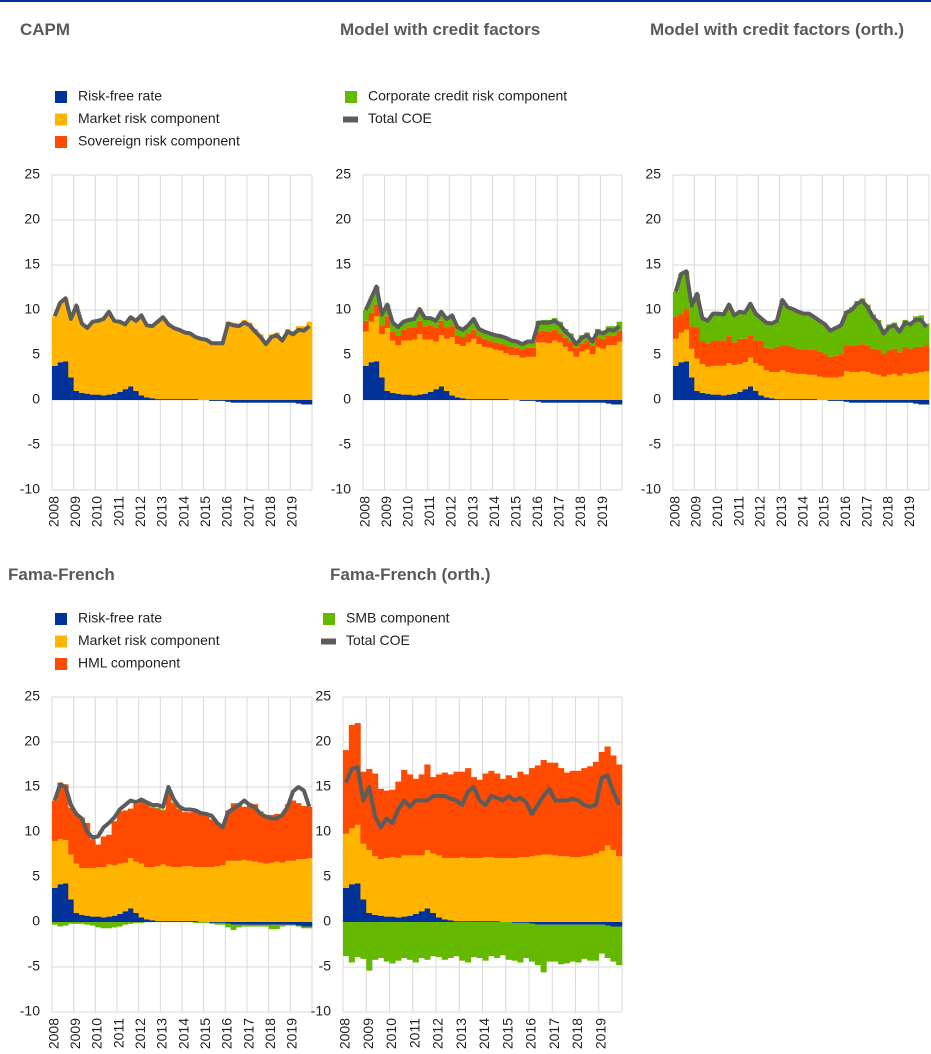 Image resolution: width=931 pixels, height=1054 pixels. Describe the element at coordinates (438, 1033) in the screenshot. I see `x-tick-label: 2012` at that location.